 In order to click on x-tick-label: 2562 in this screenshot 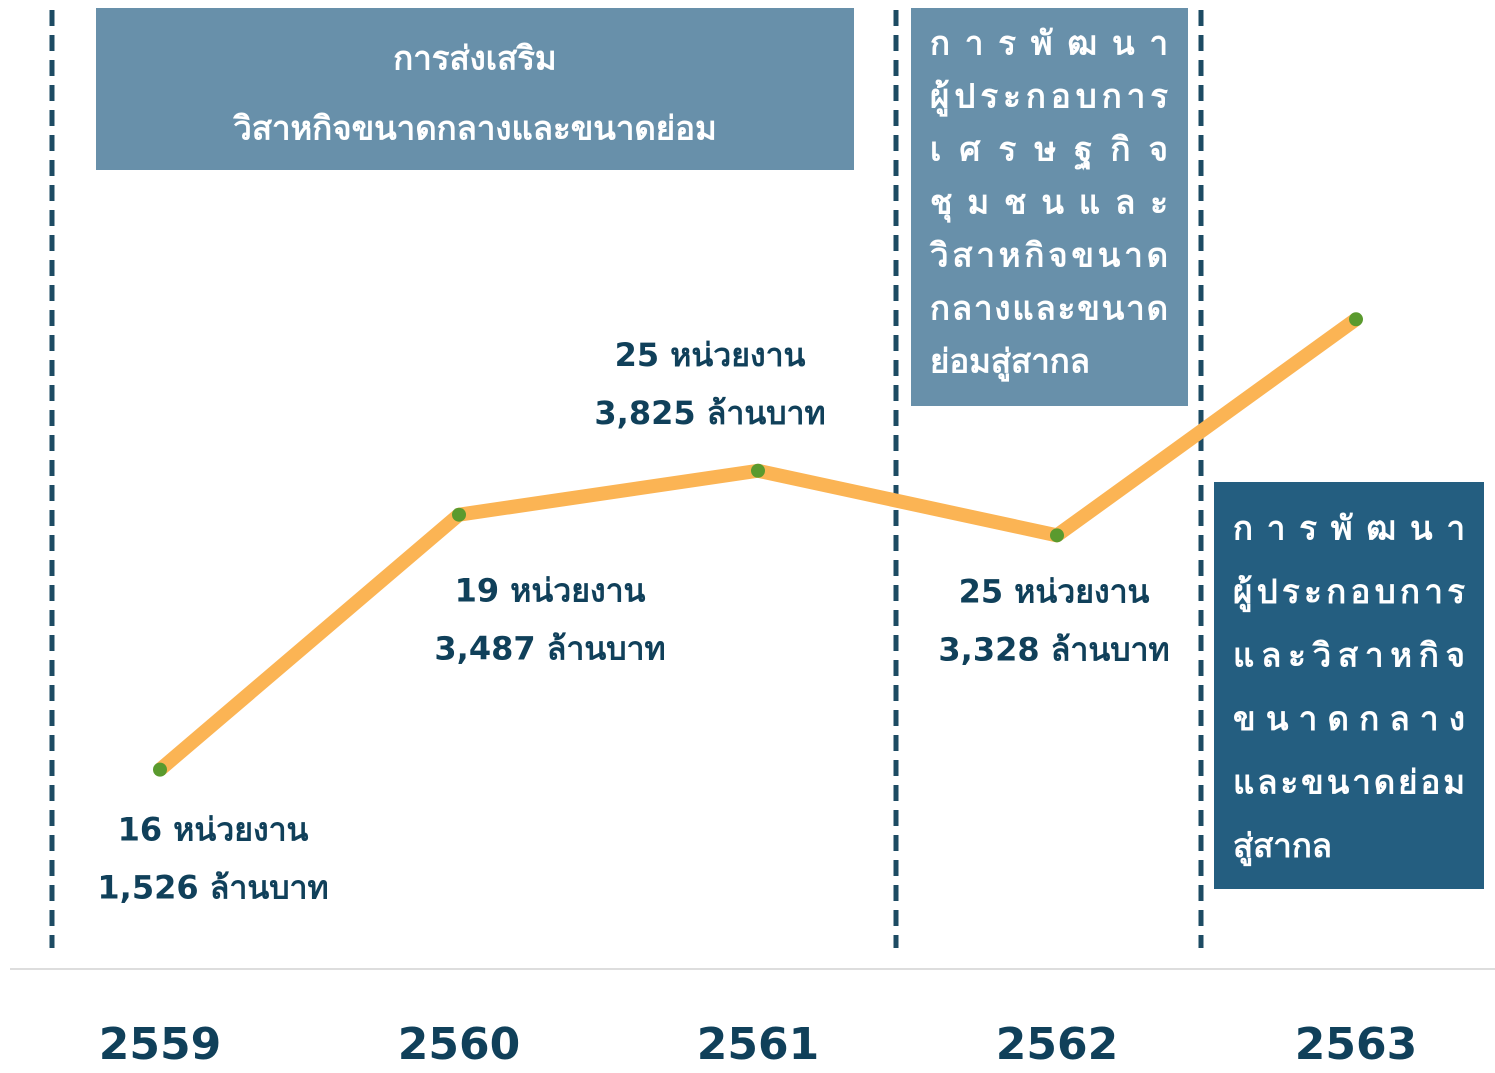, I will do `click(1057, 1044)`.